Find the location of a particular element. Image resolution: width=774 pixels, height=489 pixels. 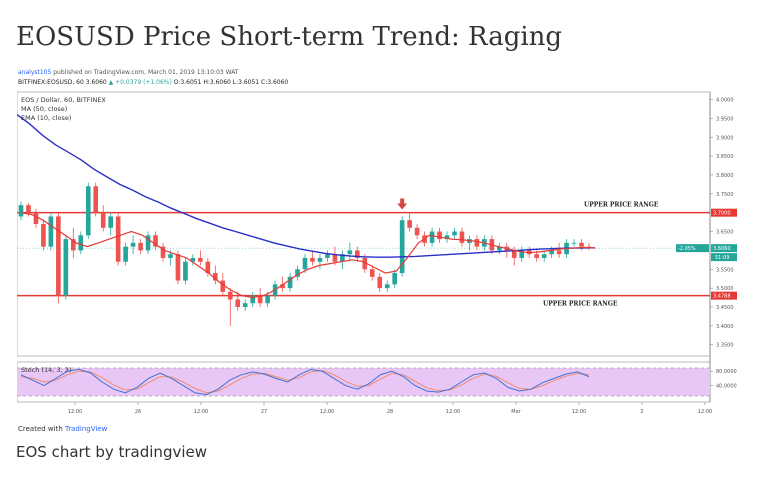

publisher-name: analyst105 is located at coordinates (35, 72).